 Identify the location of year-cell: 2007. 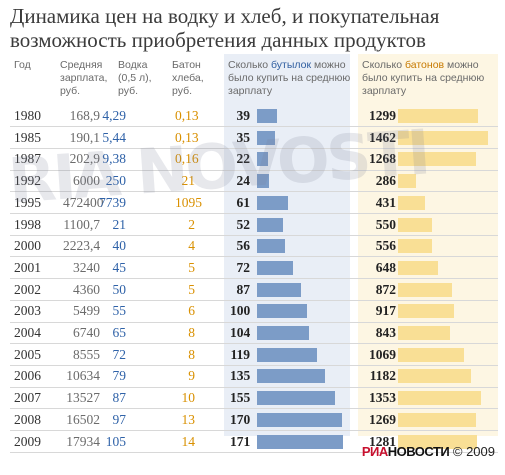
(27, 398).